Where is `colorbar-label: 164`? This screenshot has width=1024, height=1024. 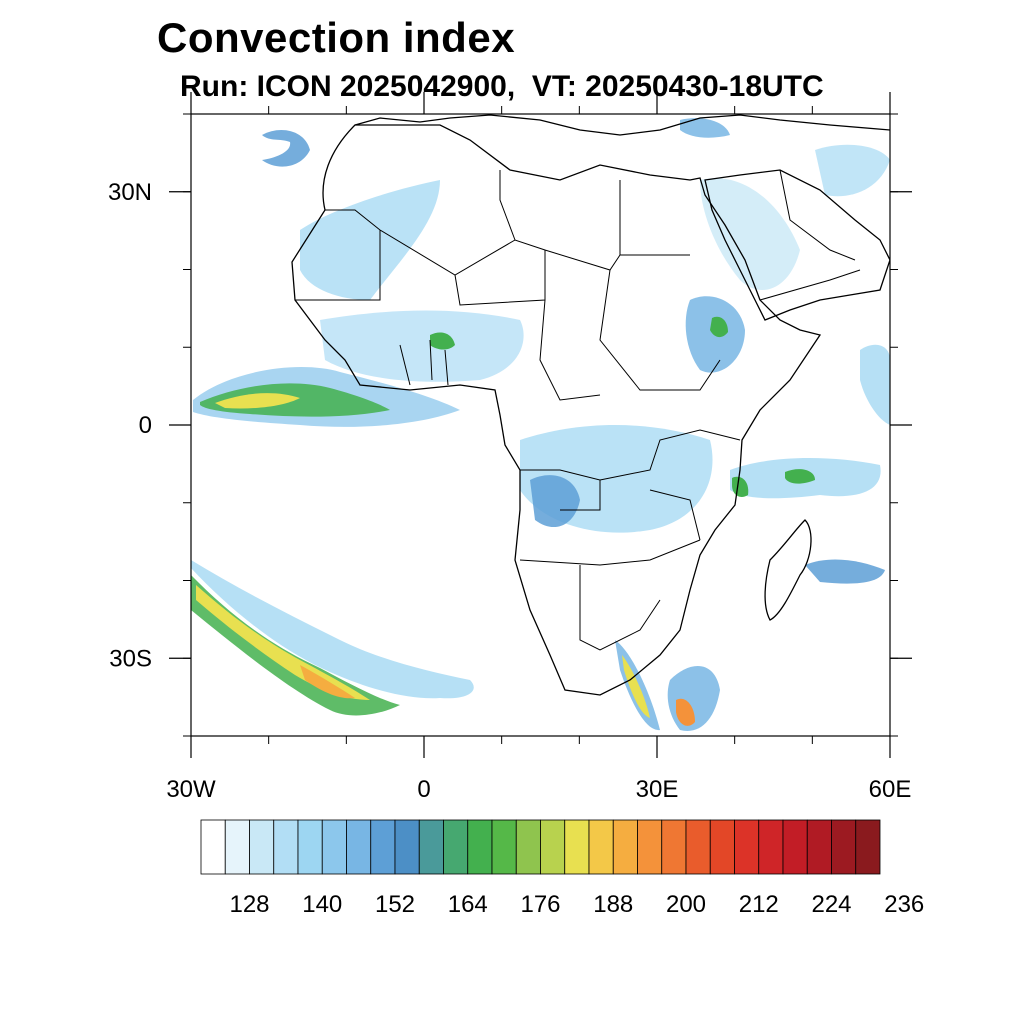 colorbar-label: 164 is located at coordinates (468, 904).